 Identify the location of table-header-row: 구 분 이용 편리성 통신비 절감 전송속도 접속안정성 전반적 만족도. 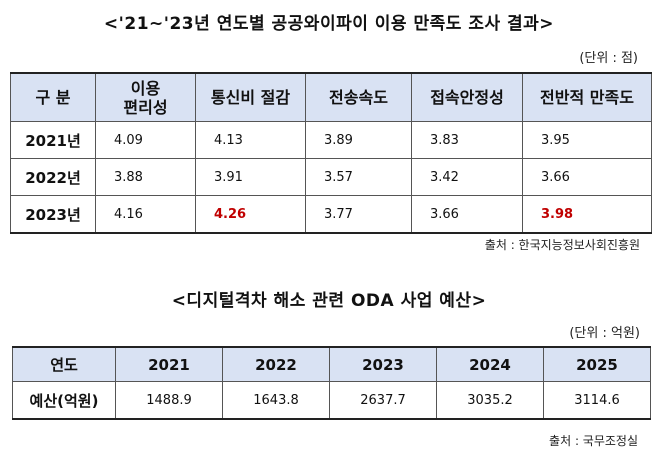
(331, 97).